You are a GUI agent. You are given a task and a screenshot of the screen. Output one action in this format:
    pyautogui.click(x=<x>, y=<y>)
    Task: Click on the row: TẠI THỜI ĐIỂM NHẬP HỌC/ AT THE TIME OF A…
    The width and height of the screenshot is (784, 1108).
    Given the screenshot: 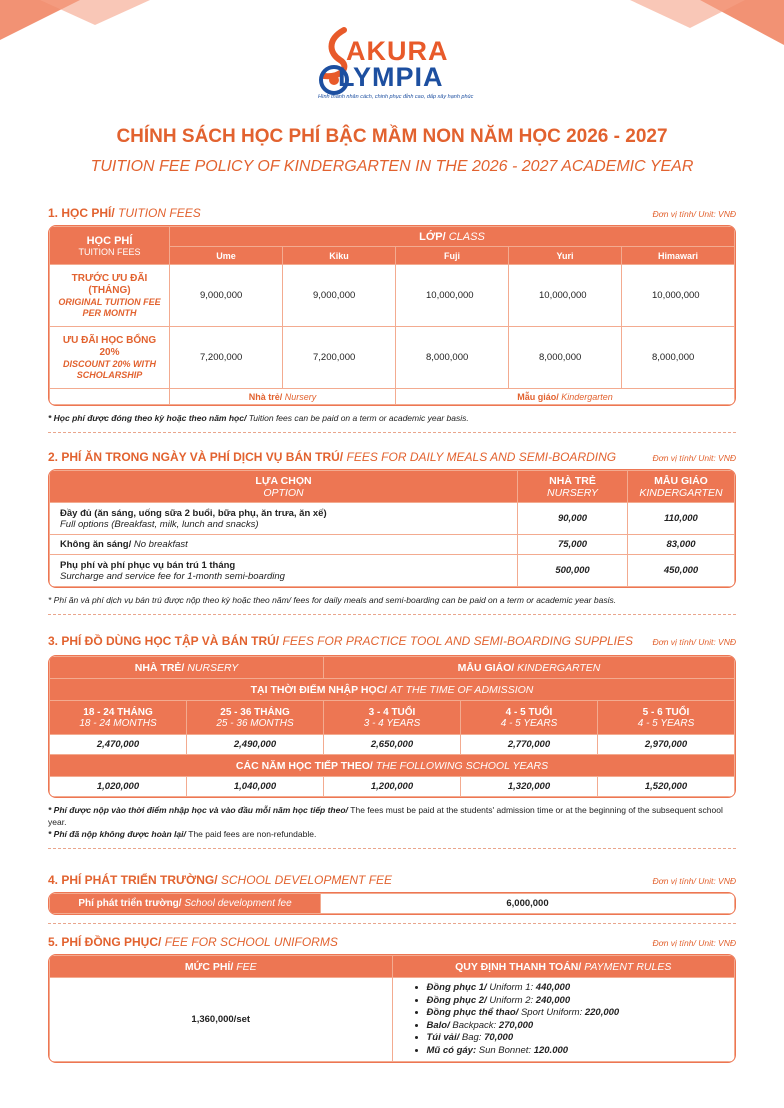 What is the action you would take?
    pyautogui.click(x=392, y=689)
    